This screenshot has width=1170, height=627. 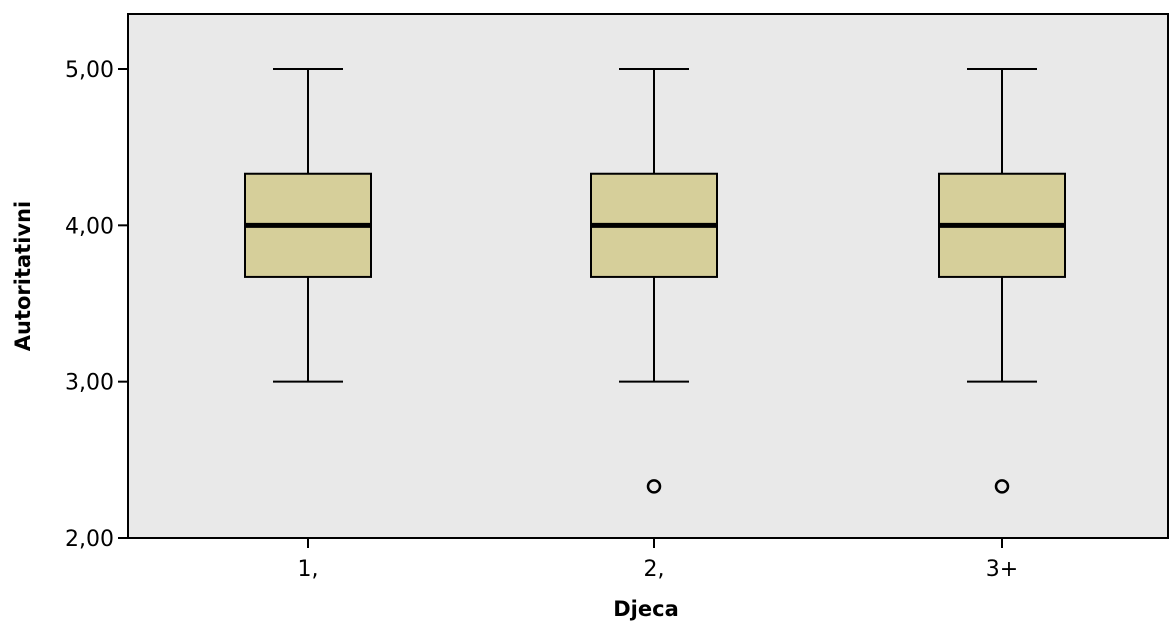 I want to click on x-axis: 1, 2, 3+, so click(x=658, y=560).